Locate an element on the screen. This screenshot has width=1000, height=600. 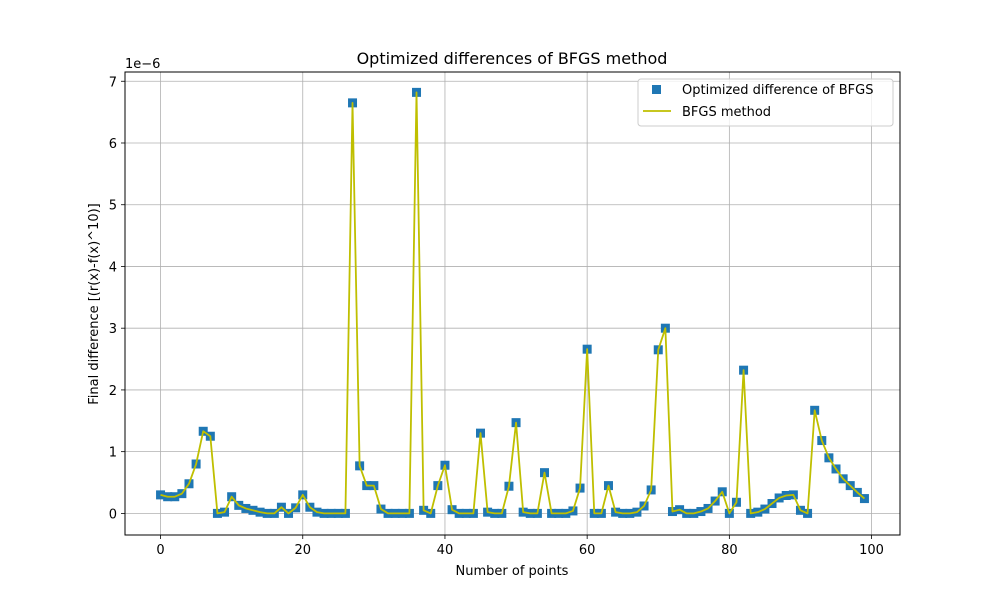
y-tick-label: 5 is located at coordinates (113, 206).